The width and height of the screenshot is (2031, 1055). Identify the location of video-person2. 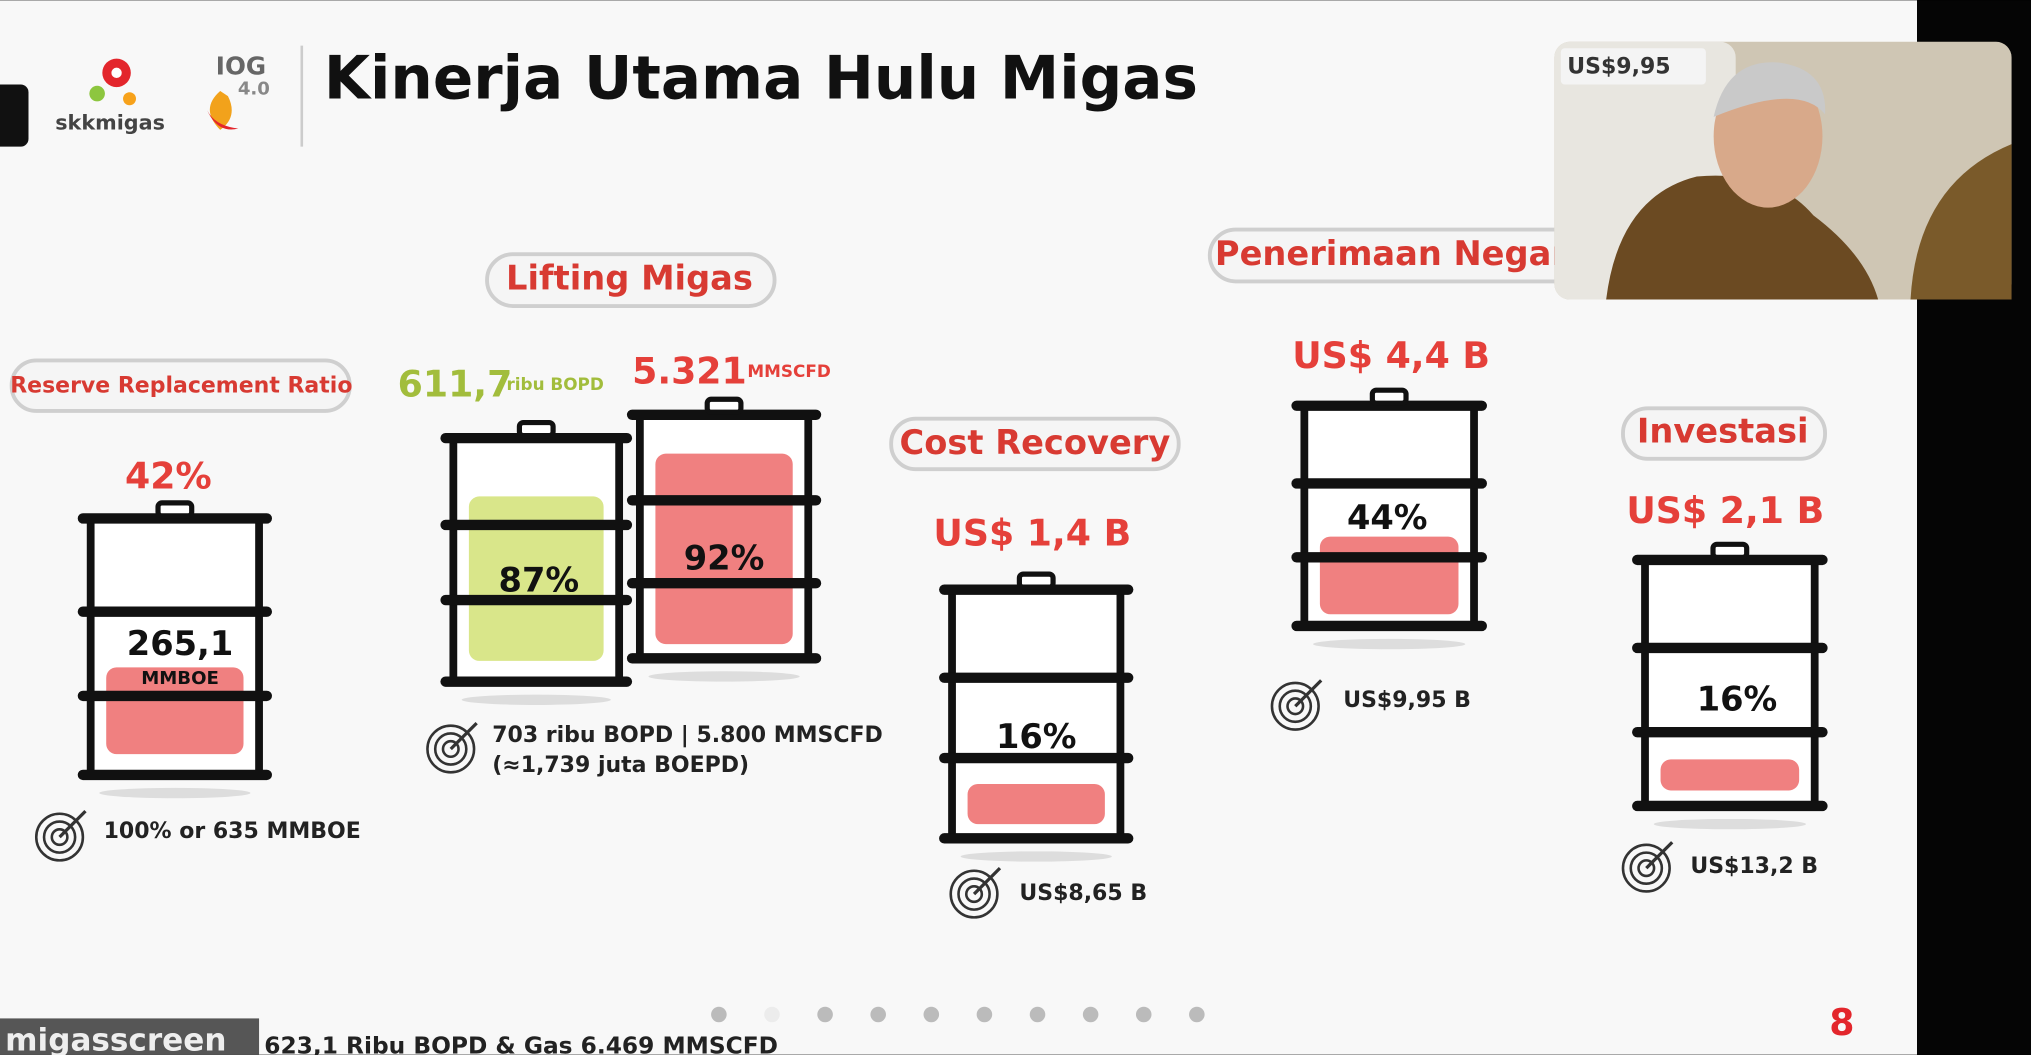
(1961, 222).